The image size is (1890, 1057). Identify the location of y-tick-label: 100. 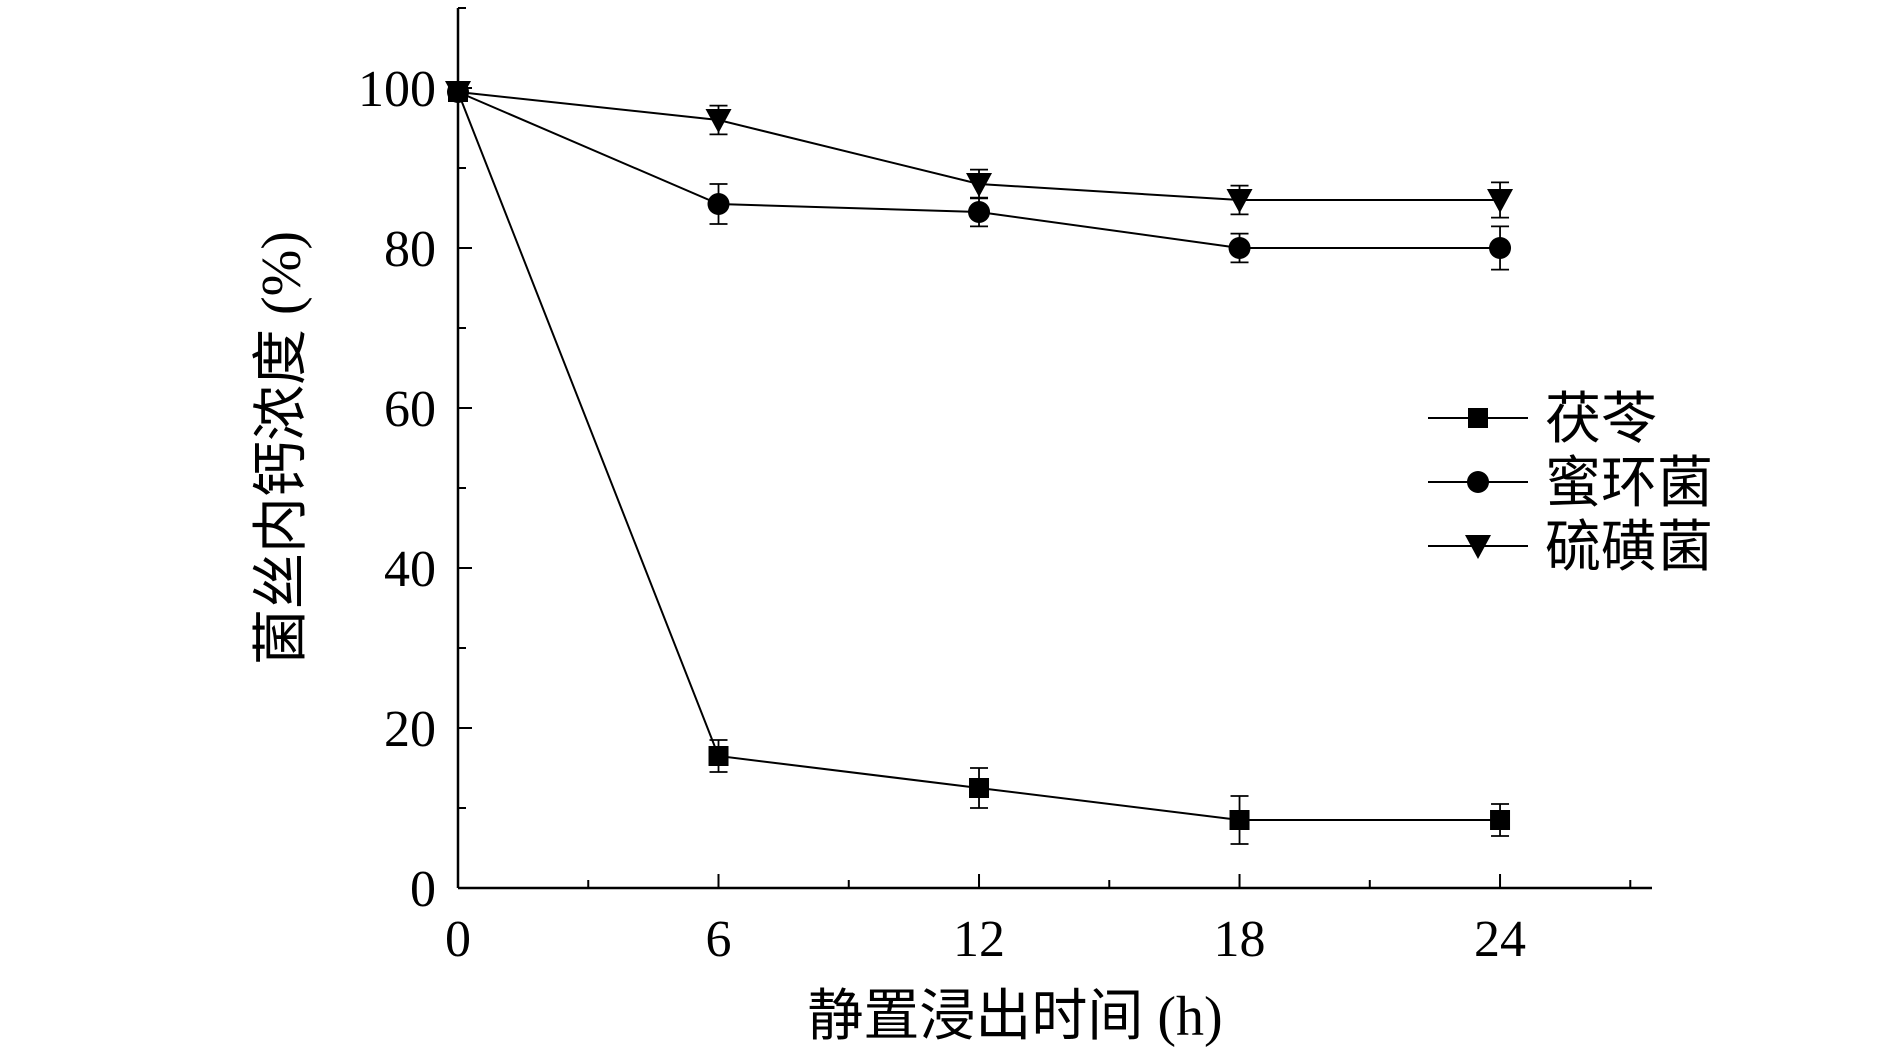
(397, 89).